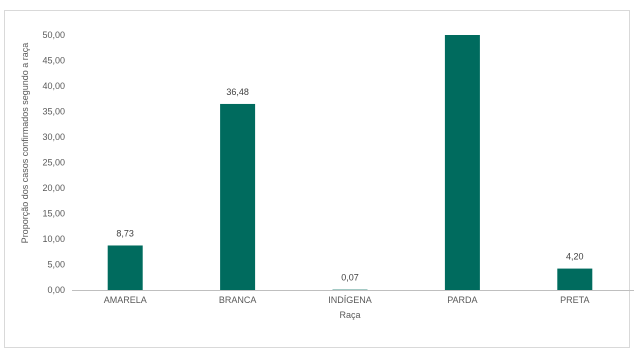  I want to click on y-tick-label: 30,00, so click(53, 137).